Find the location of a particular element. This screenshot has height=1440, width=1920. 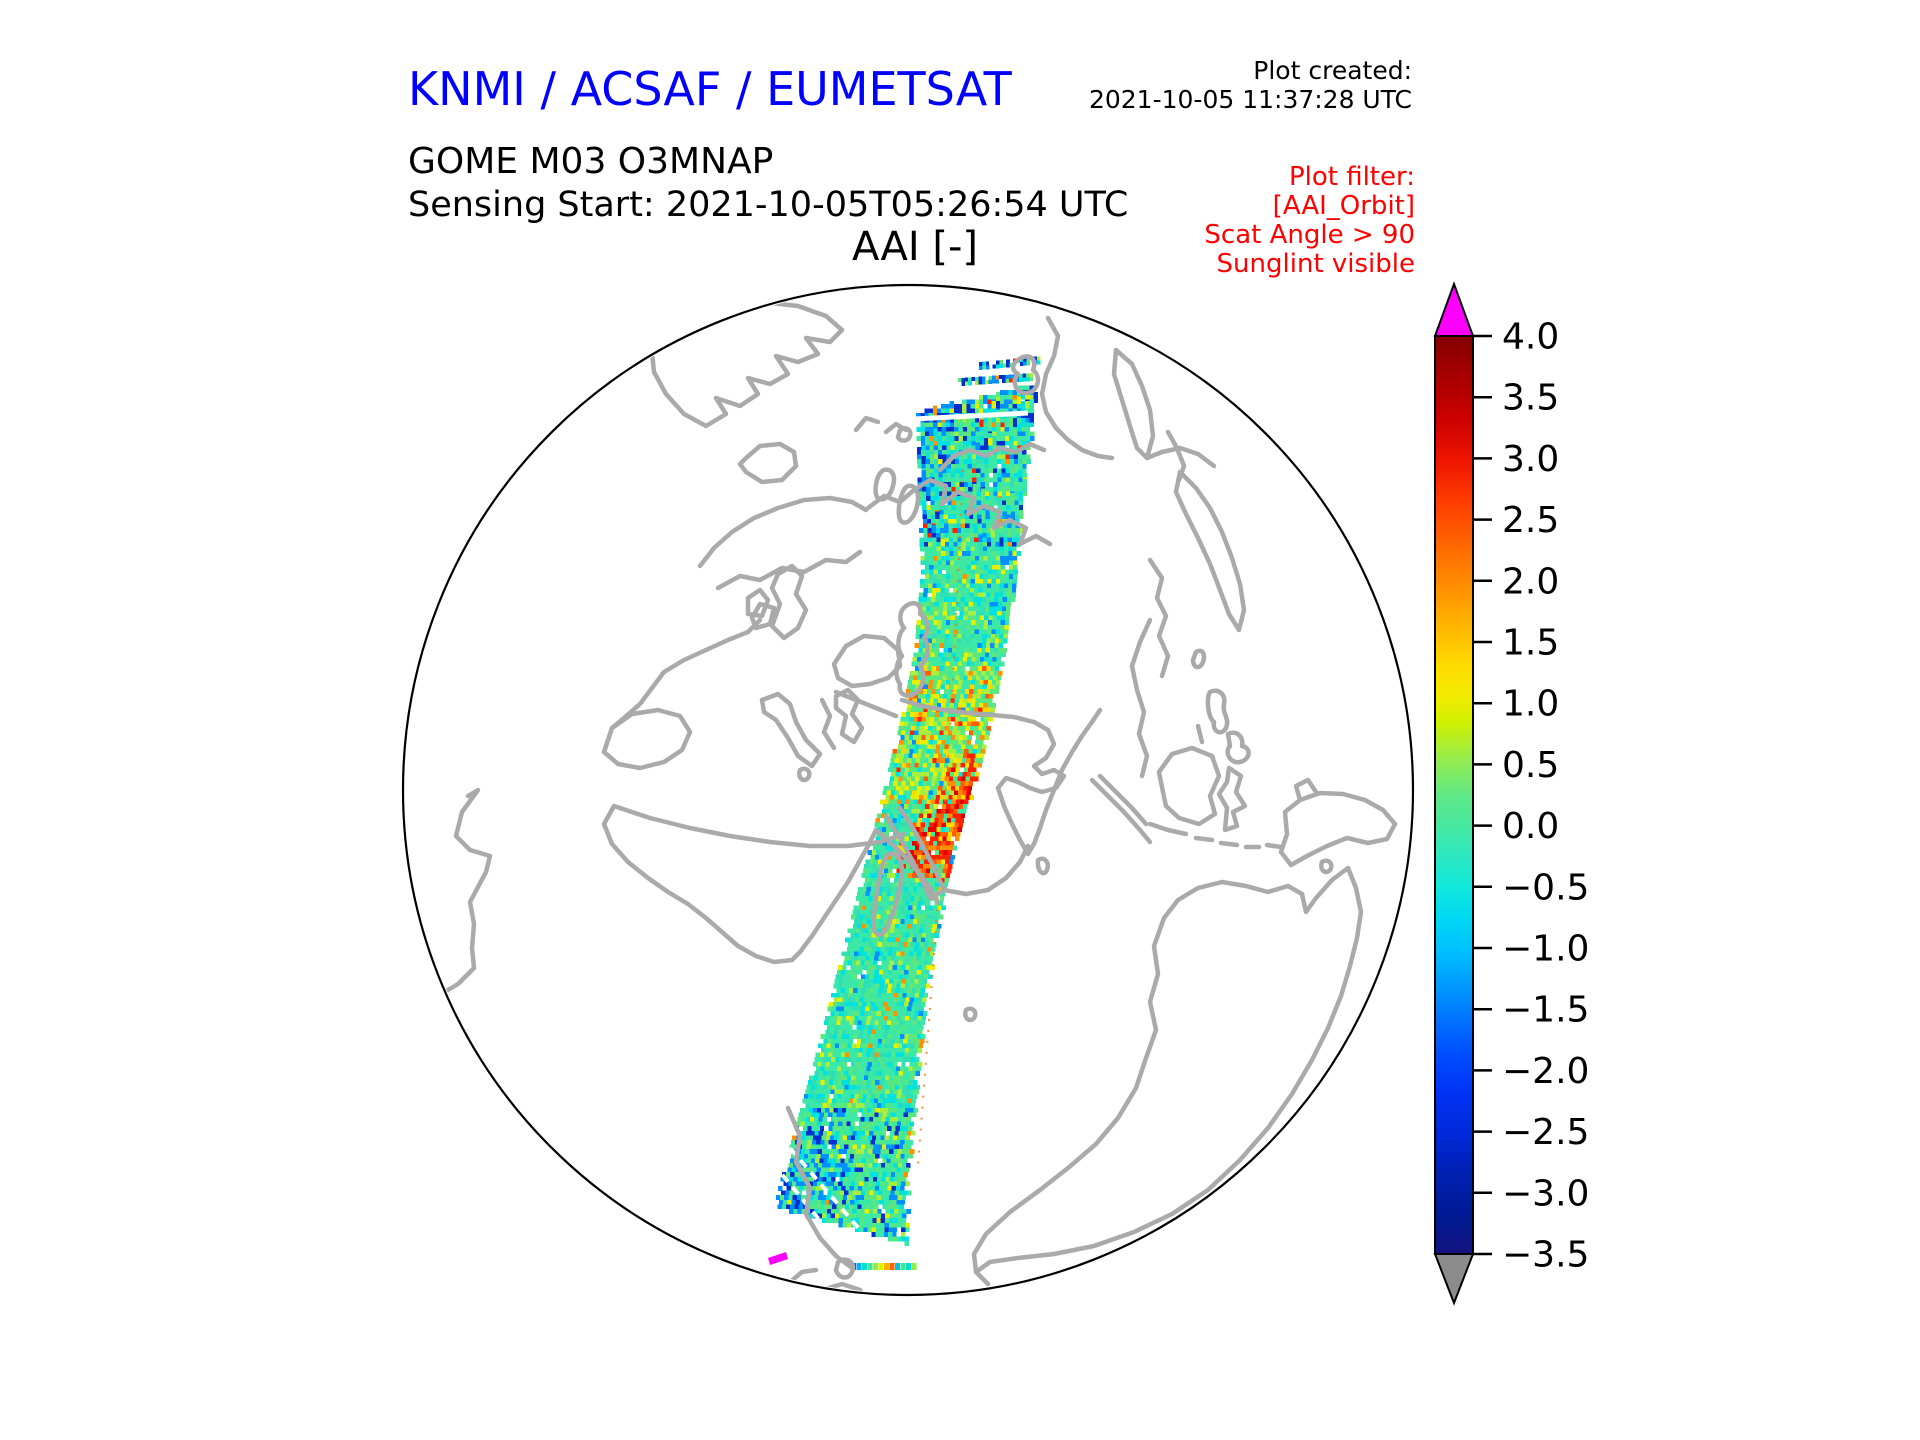

magenta-data-dash is located at coordinates (778, 1258).